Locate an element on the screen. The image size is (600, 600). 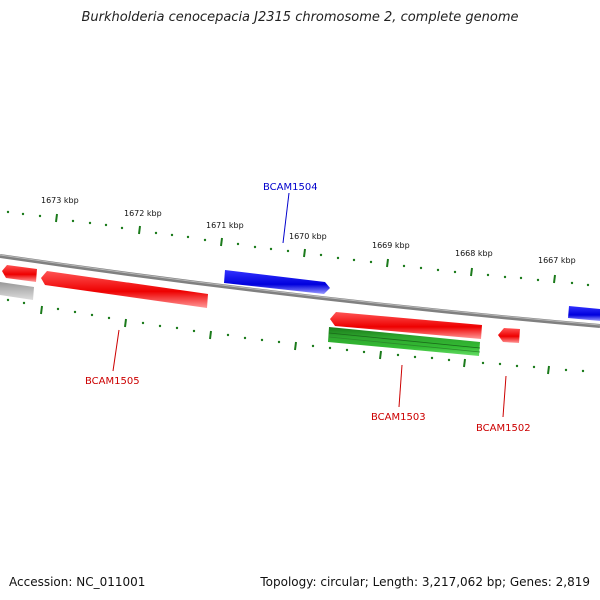
tick-label-1673: 1673 kbp is located at coordinates (60, 200).